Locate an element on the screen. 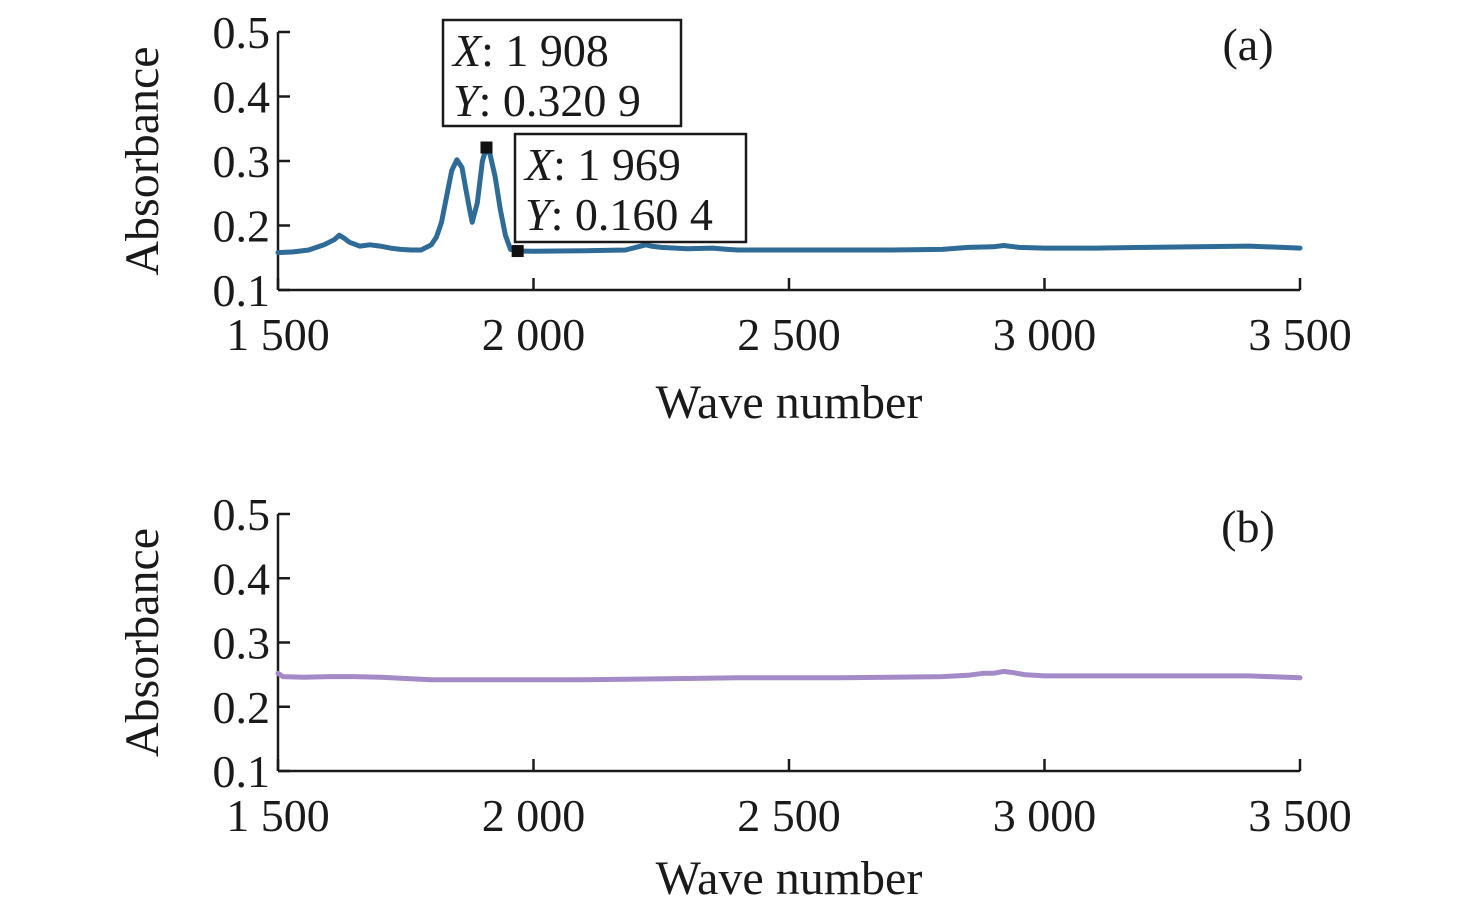 The image size is (1476, 915). data-tip-y-text: Y: 0.320 9 is located at coordinates (547, 100).